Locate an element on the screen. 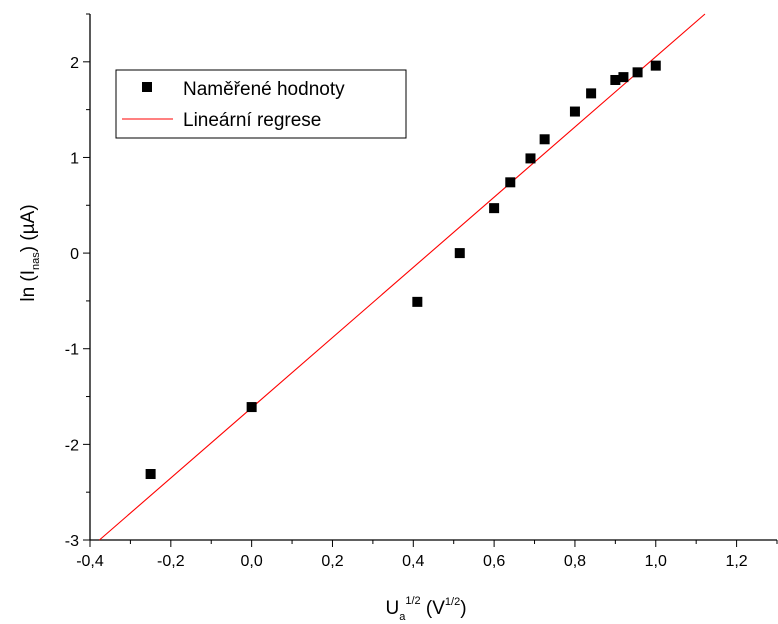 The image size is (778, 624). x-axis-label-sup: 1/2 is located at coordinates (412, 601).